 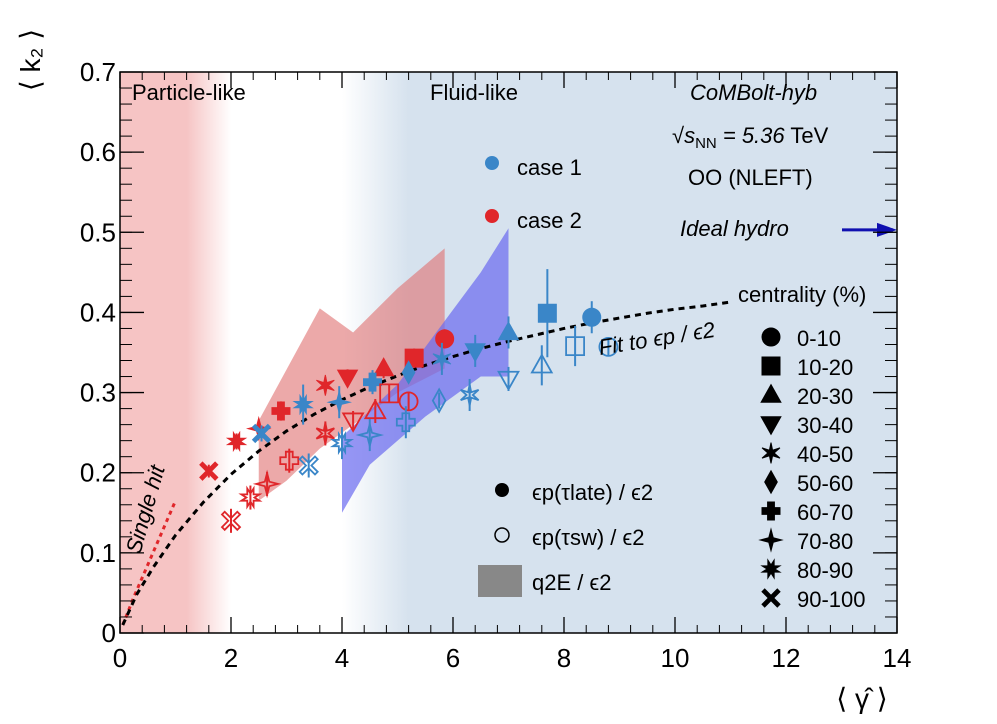 What do you see at coordinates (689, 135) in the screenshot?
I see `energy-s: s` at bounding box center [689, 135].